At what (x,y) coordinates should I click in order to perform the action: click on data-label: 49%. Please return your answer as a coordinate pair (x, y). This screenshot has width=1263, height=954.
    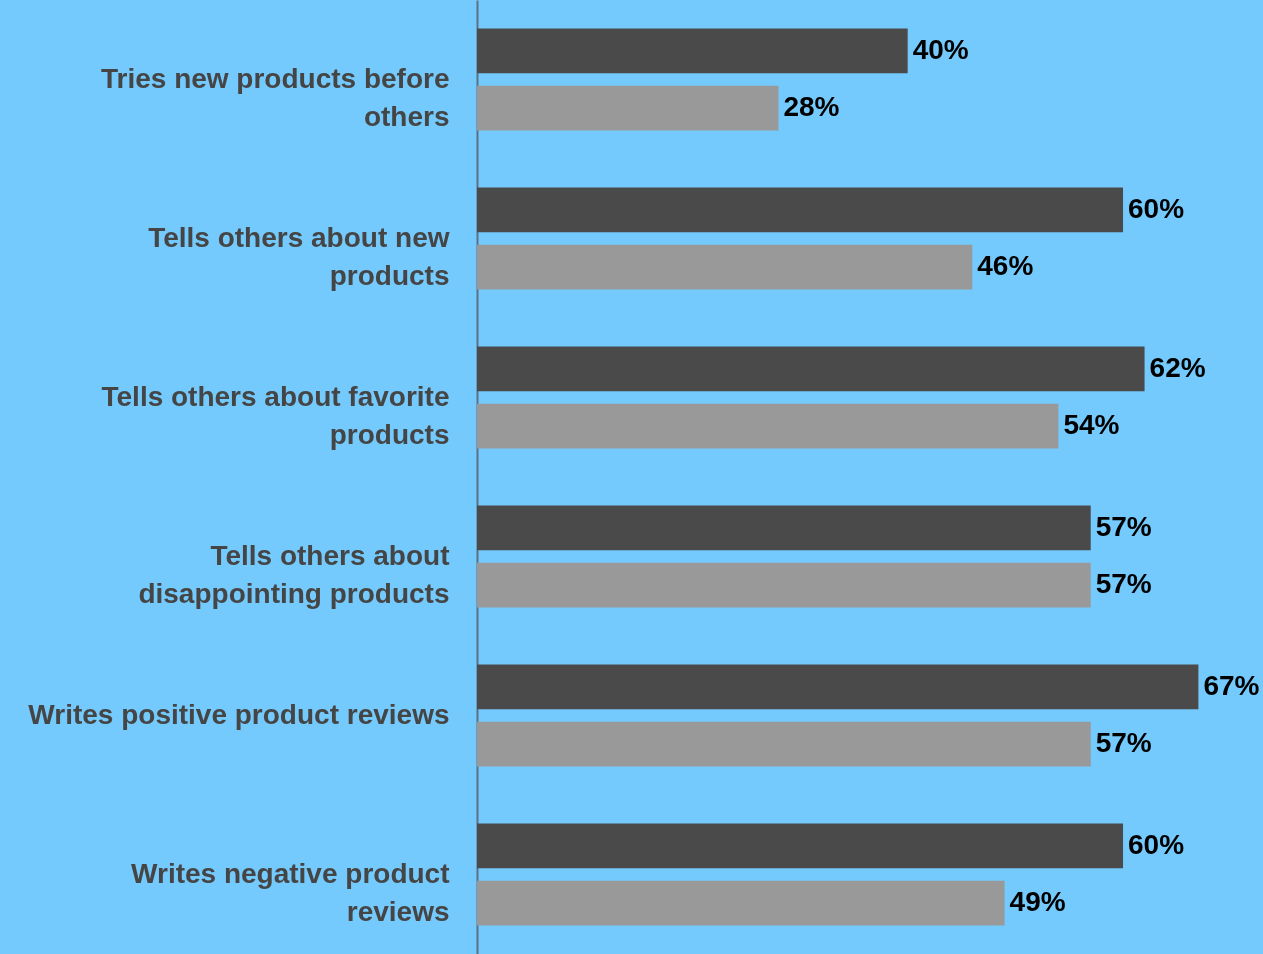
    Looking at the image, I should click on (1037, 902).